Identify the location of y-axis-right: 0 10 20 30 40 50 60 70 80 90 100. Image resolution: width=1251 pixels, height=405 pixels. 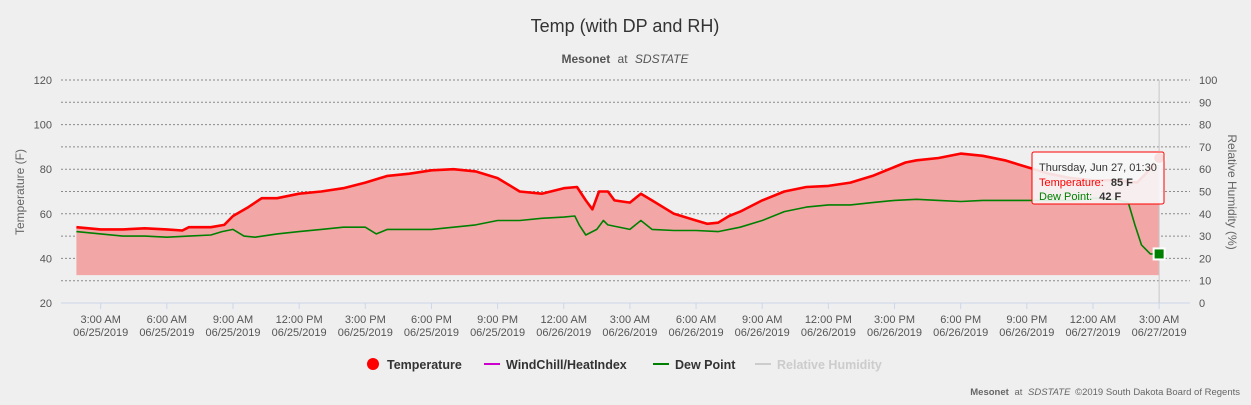
(1208, 192).